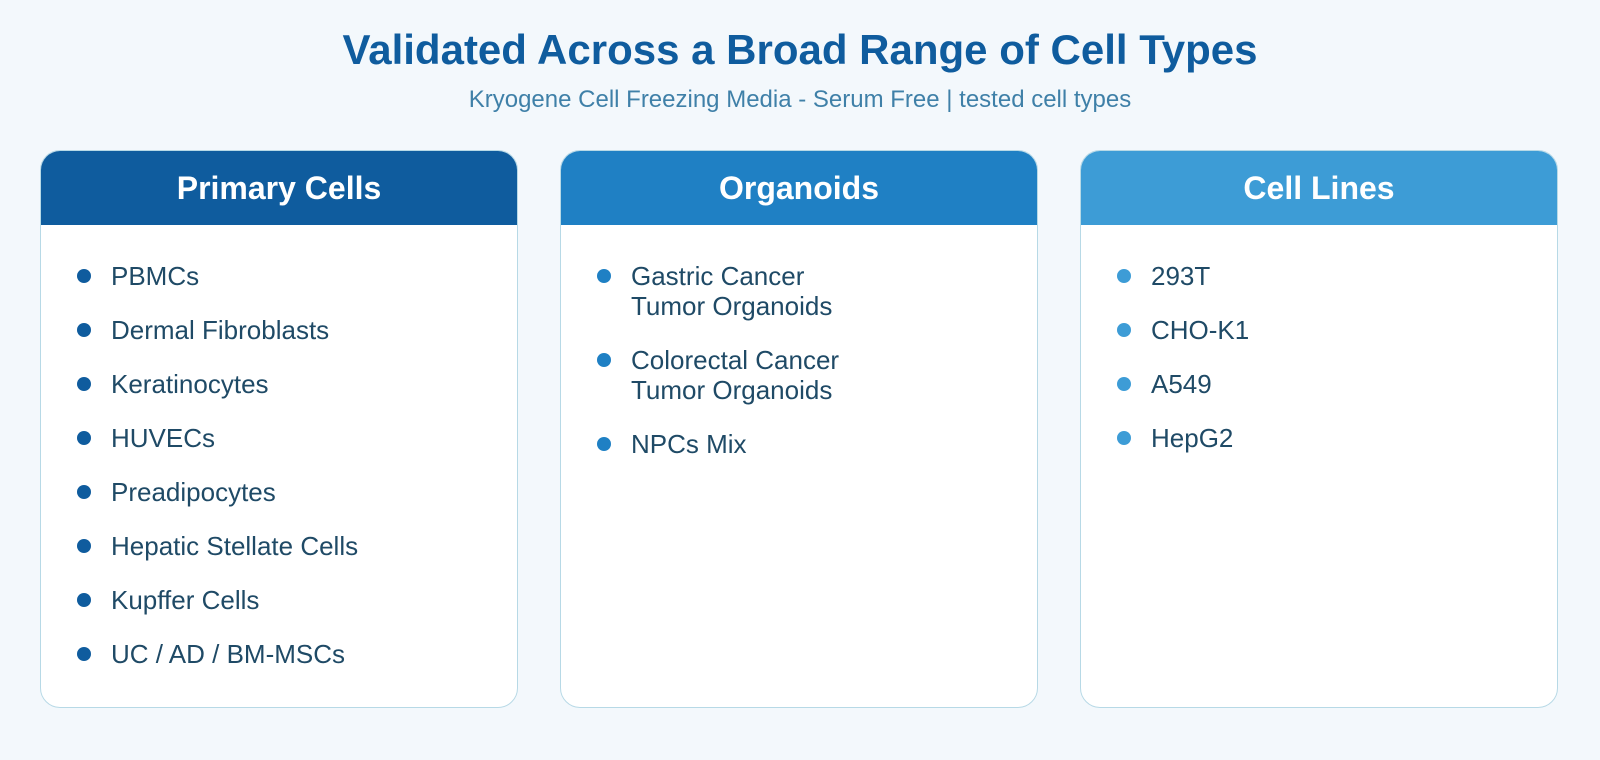 Image resolution: width=1600 pixels, height=760 pixels. Describe the element at coordinates (163, 438) in the screenshot. I see `list-item-label: HUVECs` at that location.